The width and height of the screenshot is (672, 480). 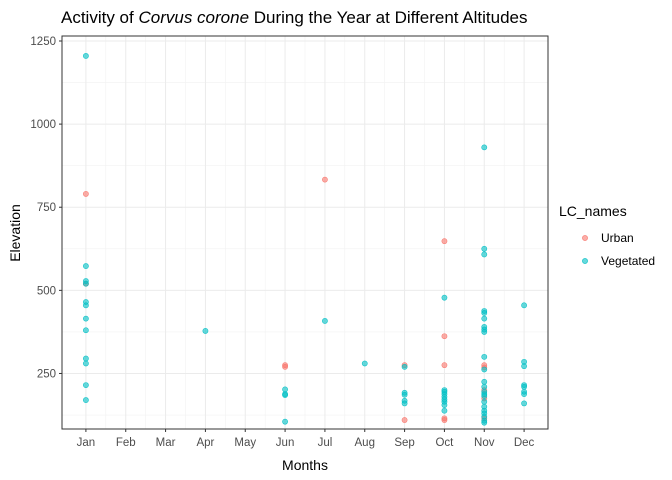 I want to click on legend-key-vegetated, so click(x=585, y=261).